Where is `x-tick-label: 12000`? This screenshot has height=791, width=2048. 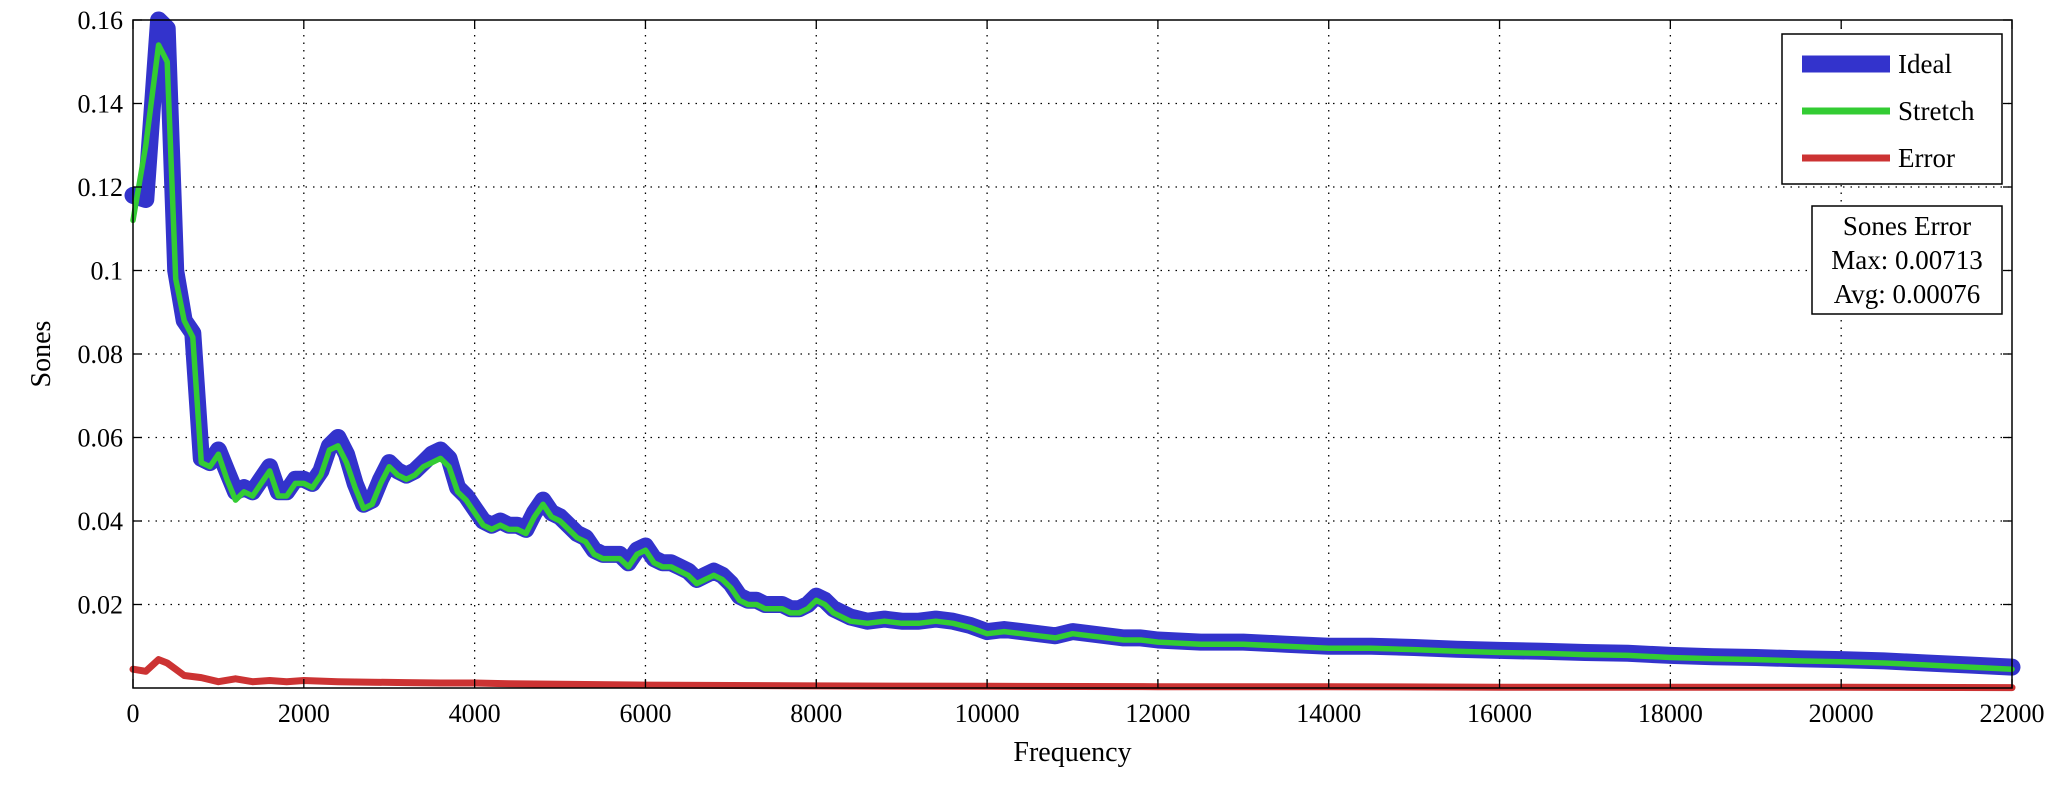
x-tick-label: 12000 is located at coordinates (1157, 713).